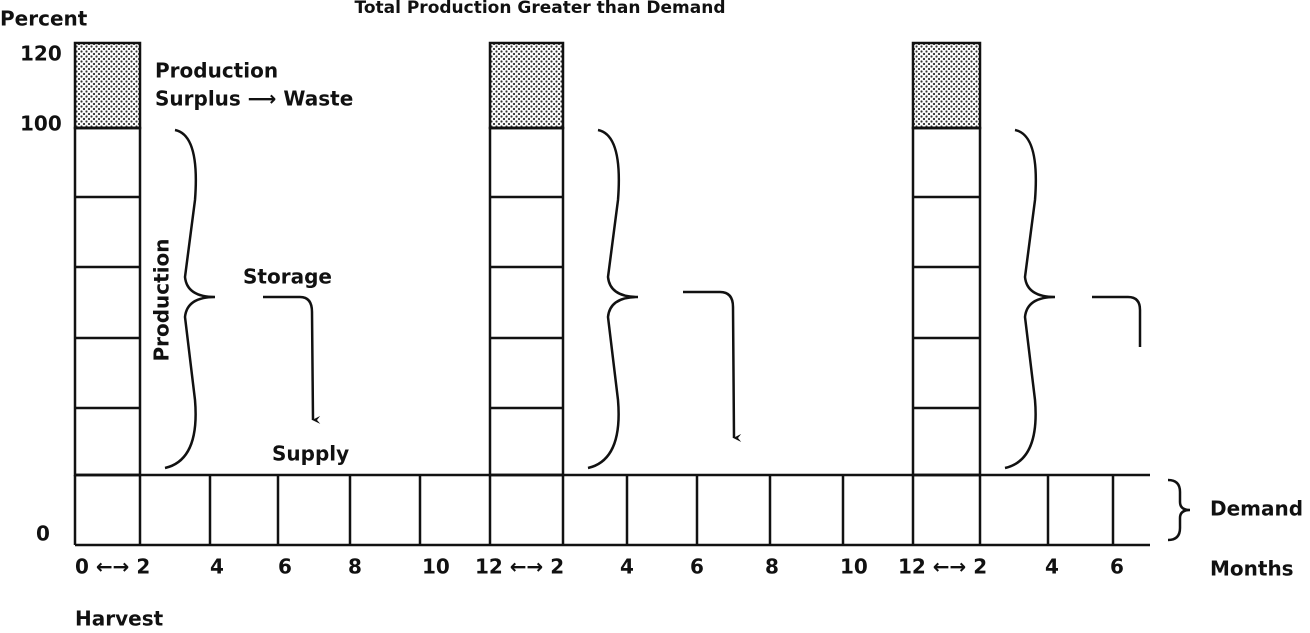  What do you see at coordinates (1179, 510) in the screenshot?
I see `demand-brace` at bounding box center [1179, 510].